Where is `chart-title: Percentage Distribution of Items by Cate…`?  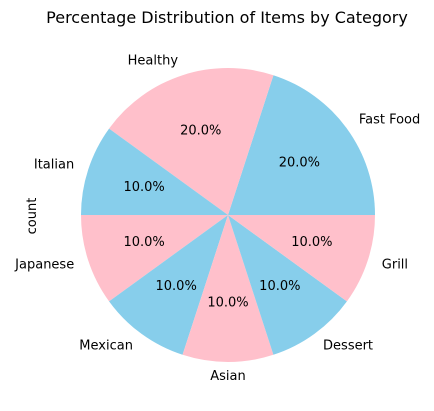
chart-title: Percentage Distribution of Items by Cate… is located at coordinates (227, 17).